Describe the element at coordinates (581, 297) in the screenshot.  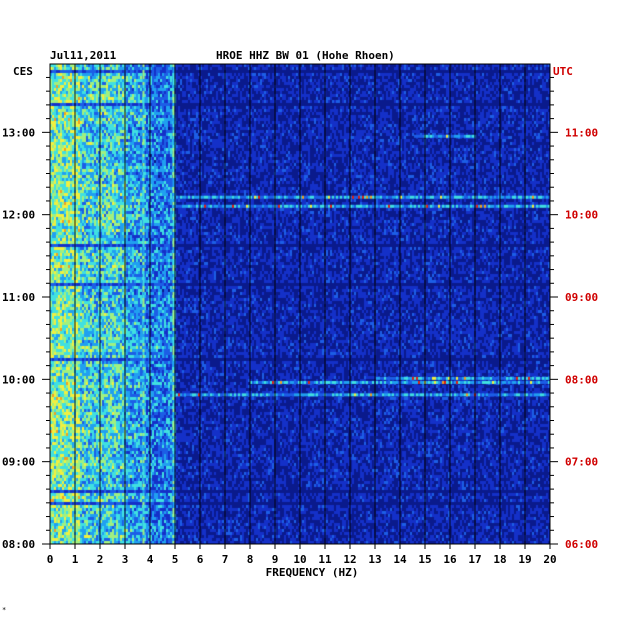
I see `right-tick-label: 09:00` at that location.